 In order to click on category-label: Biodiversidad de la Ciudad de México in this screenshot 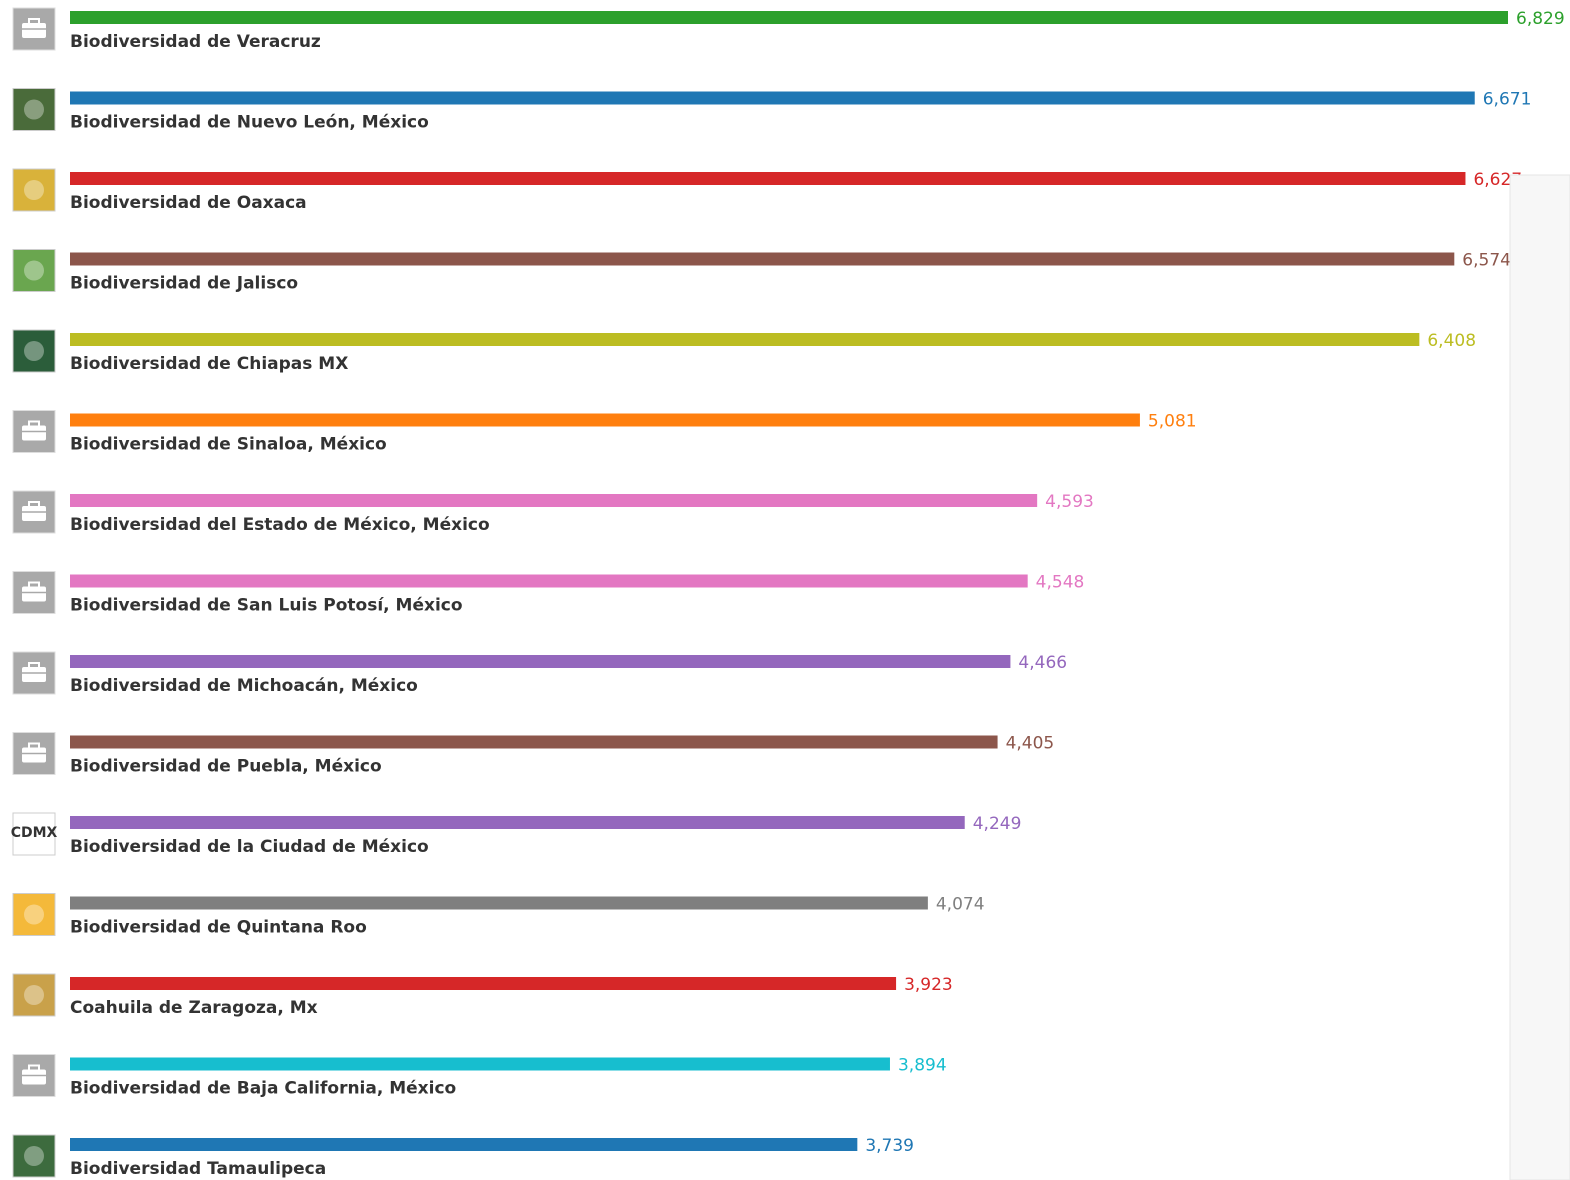, I will do `click(249, 847)`.